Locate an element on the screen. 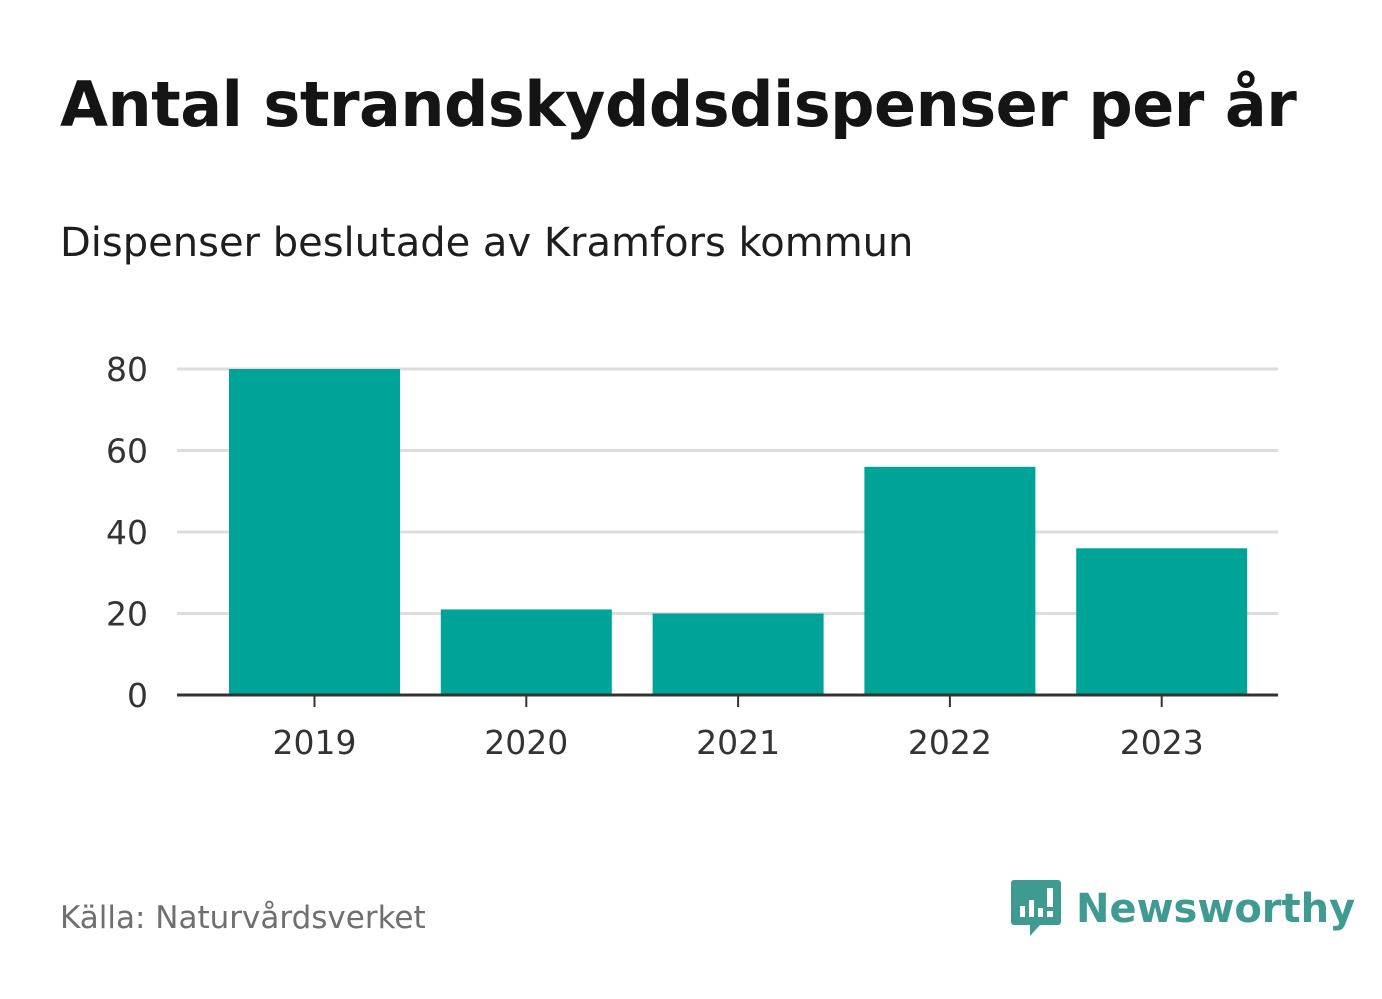 The height and width of the screenshot is (999, 1382). y-axis-ticks: 0 20 40 60 80 is located at coordinates (127, 532).